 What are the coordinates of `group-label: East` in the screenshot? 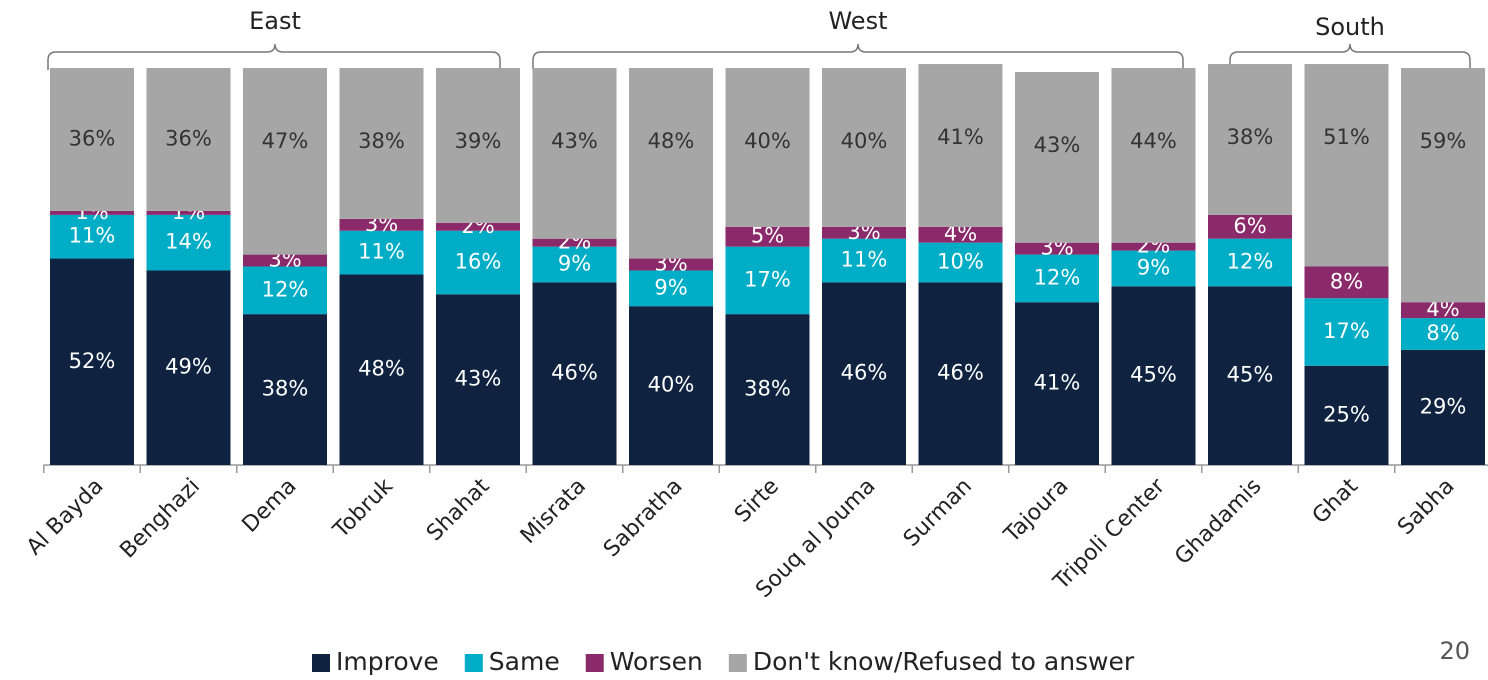 It's located at (275, 21).